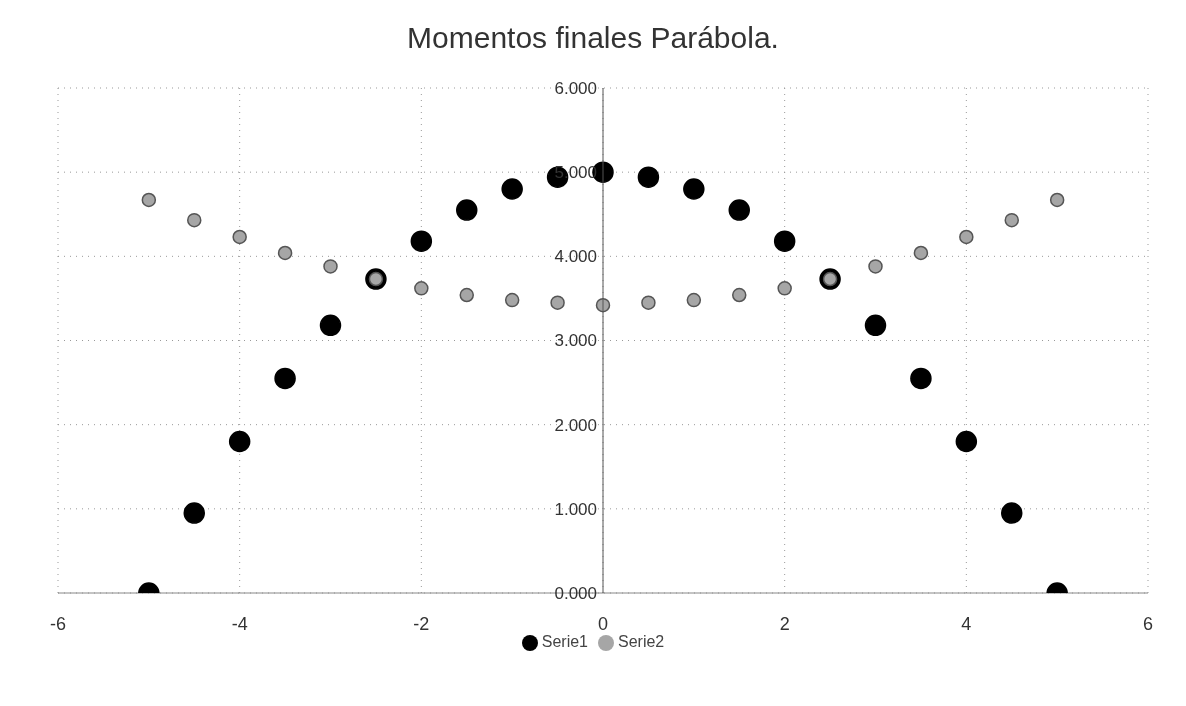 The image size is (1186, 706). Describe the element at coordinates (641, 641) in the screenshot. I see `legend-label: Serie2` at that location.